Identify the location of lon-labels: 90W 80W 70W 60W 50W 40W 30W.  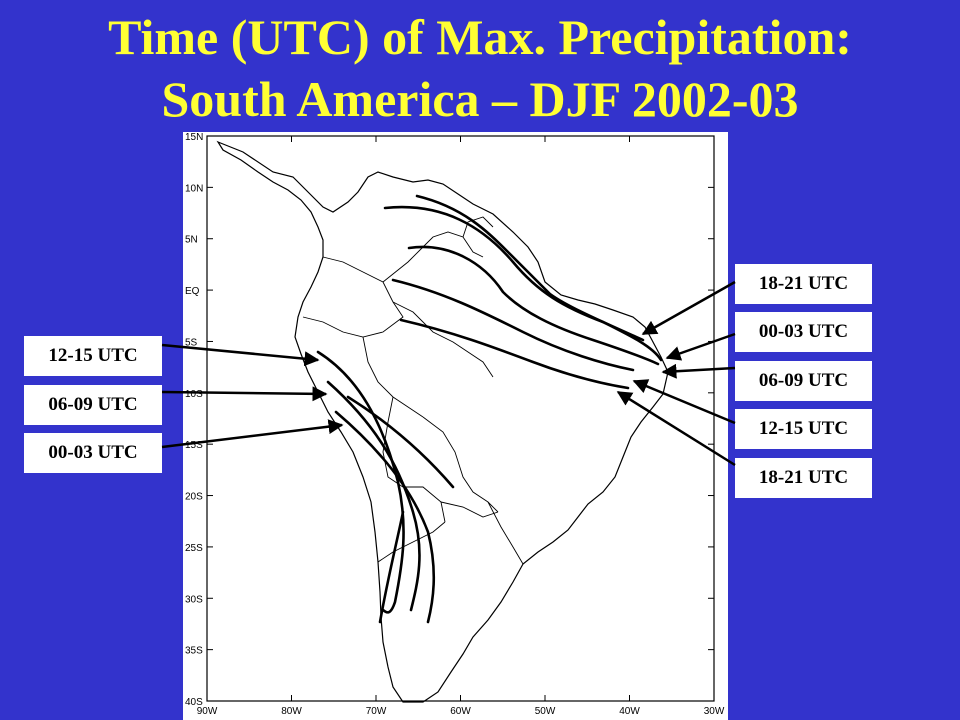
(461, 711).